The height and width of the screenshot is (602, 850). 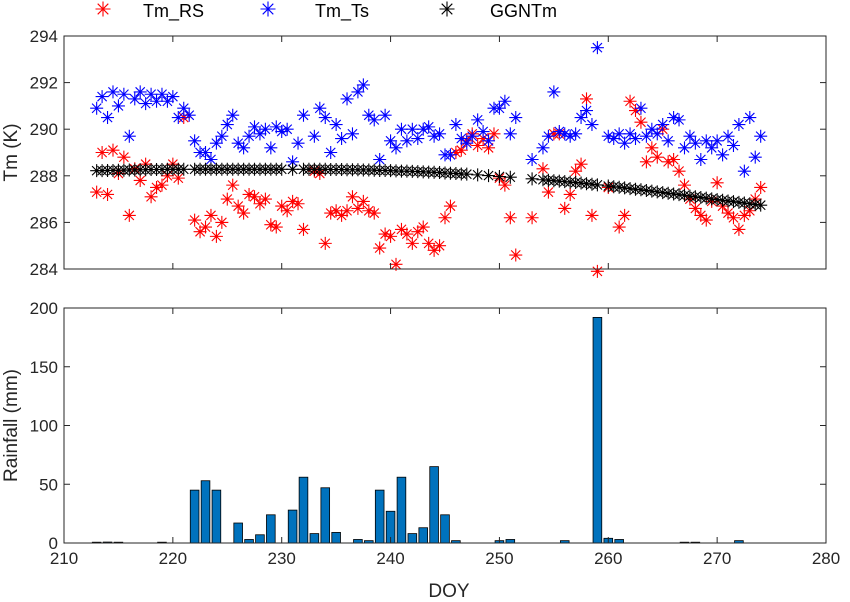 I want to click on tm-y-axis-label: Tm (K), so click(x=11, y=152).